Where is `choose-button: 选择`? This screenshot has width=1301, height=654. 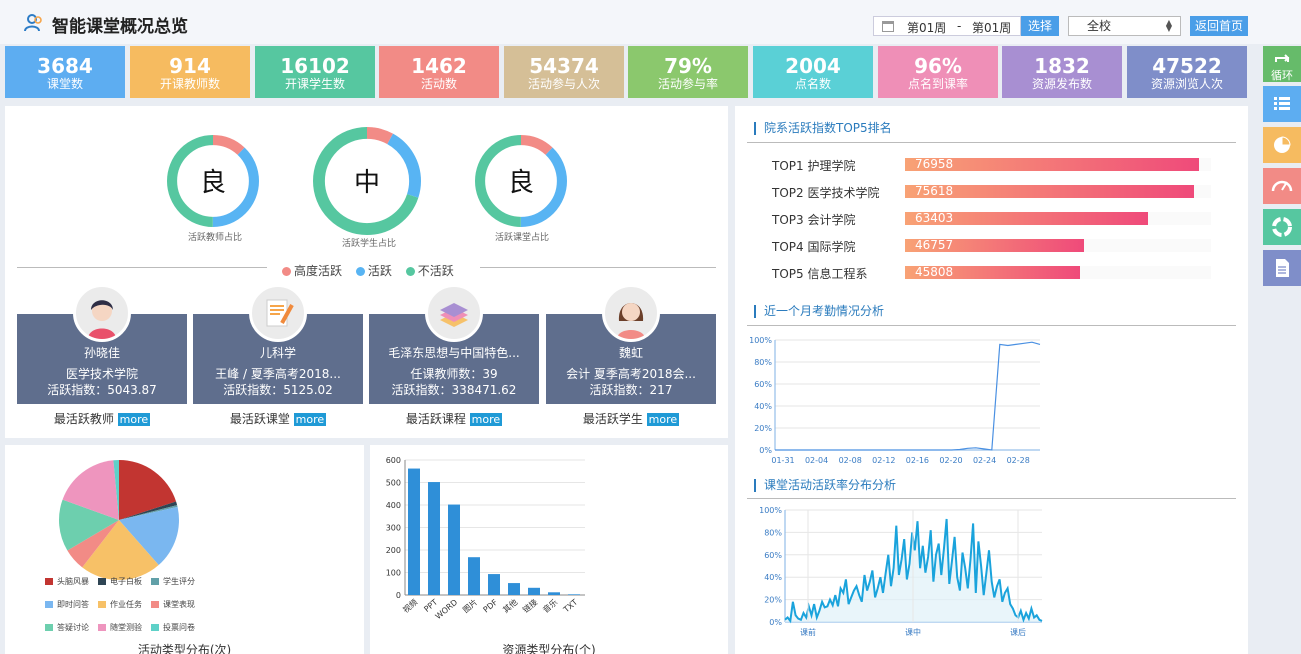 choose-button: 选择 is located at coordinates (1040, 26).